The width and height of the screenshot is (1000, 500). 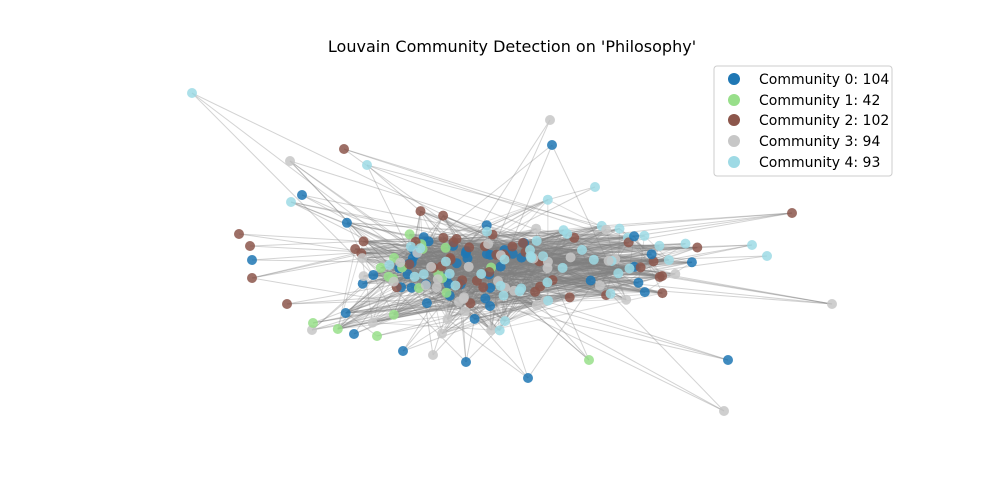 What do you see at coordinates (808, 121) in the screenshot?
I see `legend-entry-community-2: Community 2: 102` at bounding box center [808, 121].